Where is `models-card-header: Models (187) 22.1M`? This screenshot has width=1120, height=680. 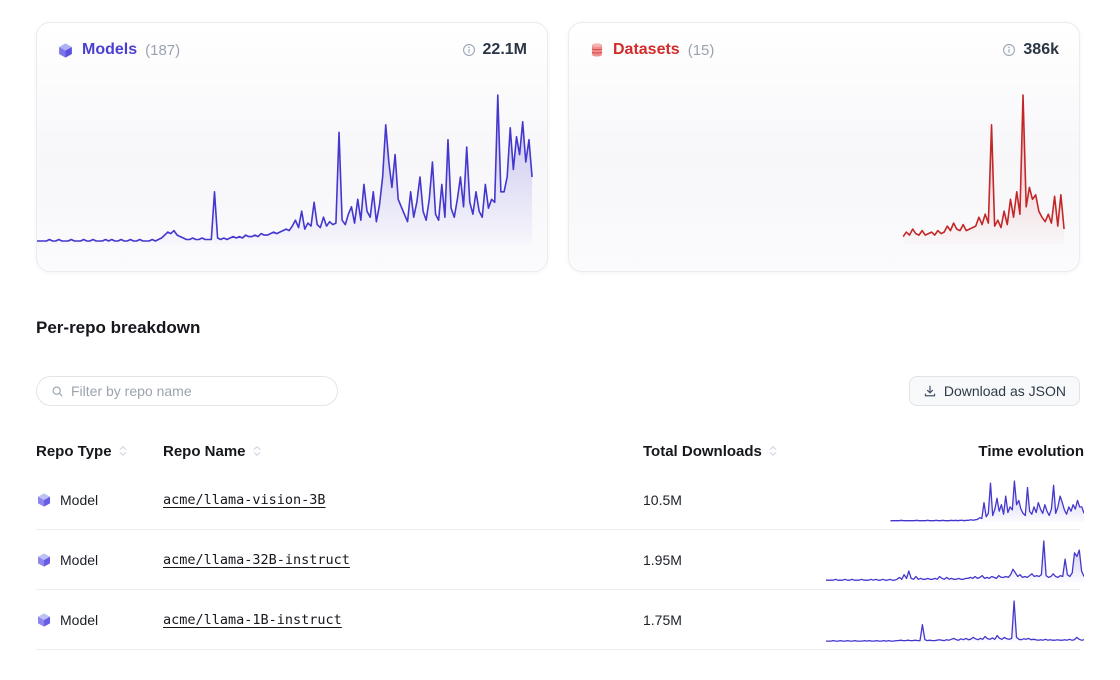 models-card-header: Models (187) 22.1M is located at coordinates (292, 41).